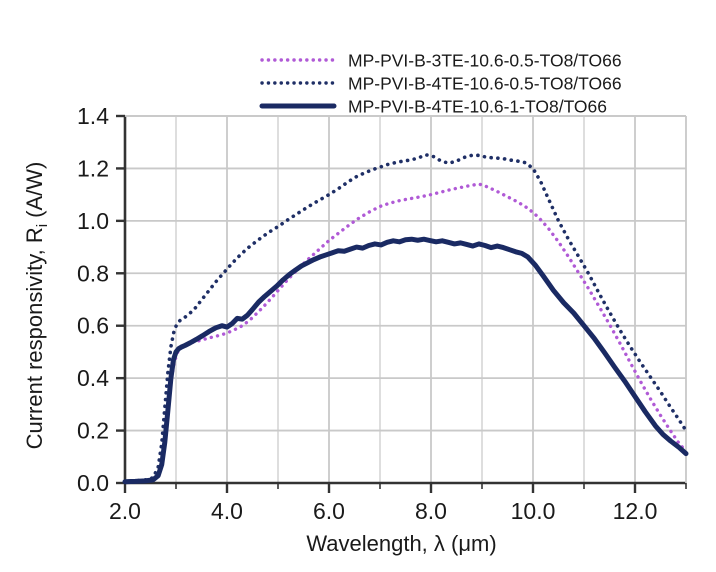 This screenshot has width=716, height=572. What do you see at coordinates (125, 511) in the screenshot?
I see `x-tick-label: 2.0` at bounding box center [125, 511].